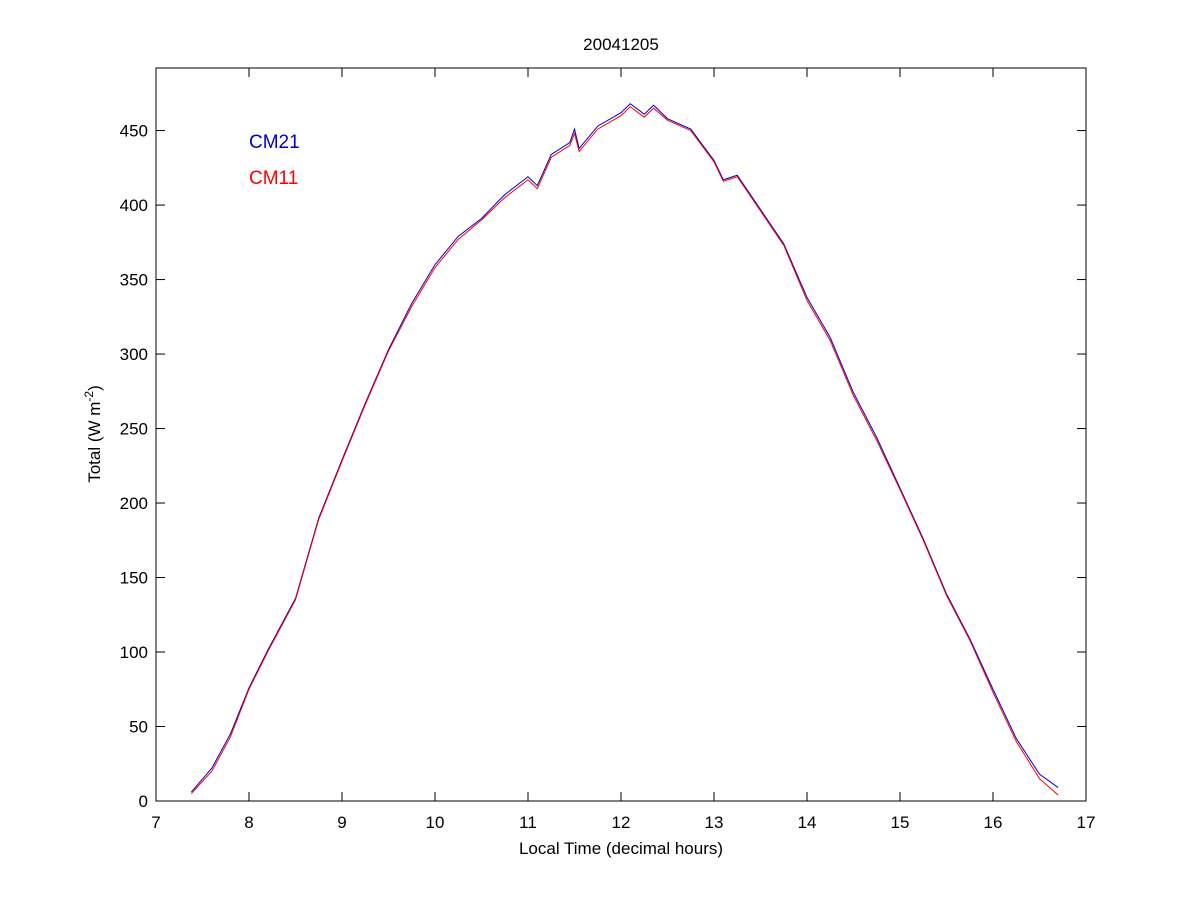 The image size is (1200, 905). I want to click on y-tick-label: 400, so click(134, 205).